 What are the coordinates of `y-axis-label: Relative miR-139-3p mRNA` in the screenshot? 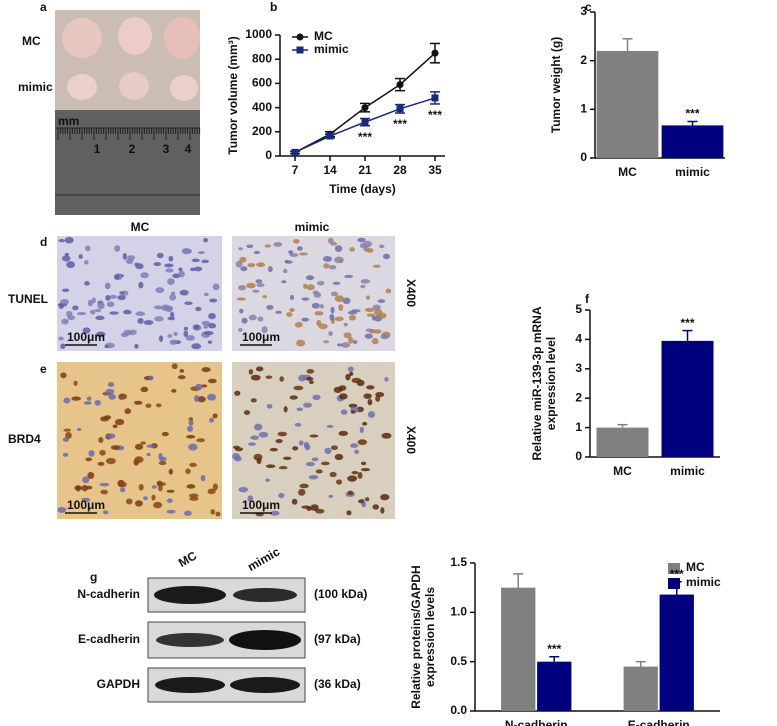 It's located at (537, 383).